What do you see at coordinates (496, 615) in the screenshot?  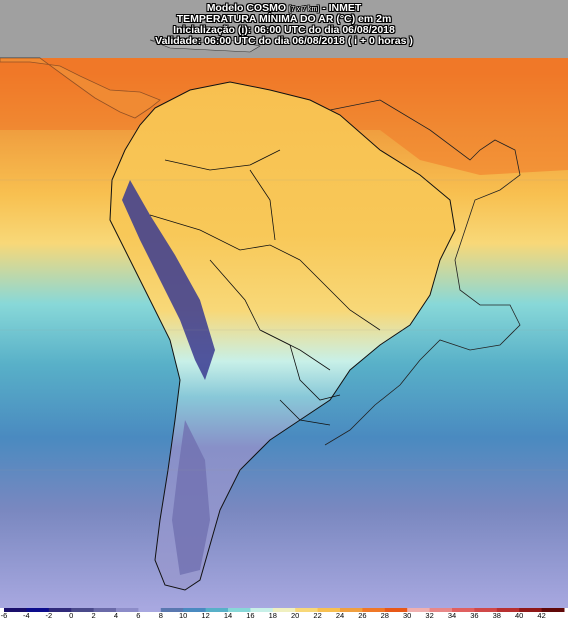 I see `legend-tick-label: 38` at bounding box center [496, 615].